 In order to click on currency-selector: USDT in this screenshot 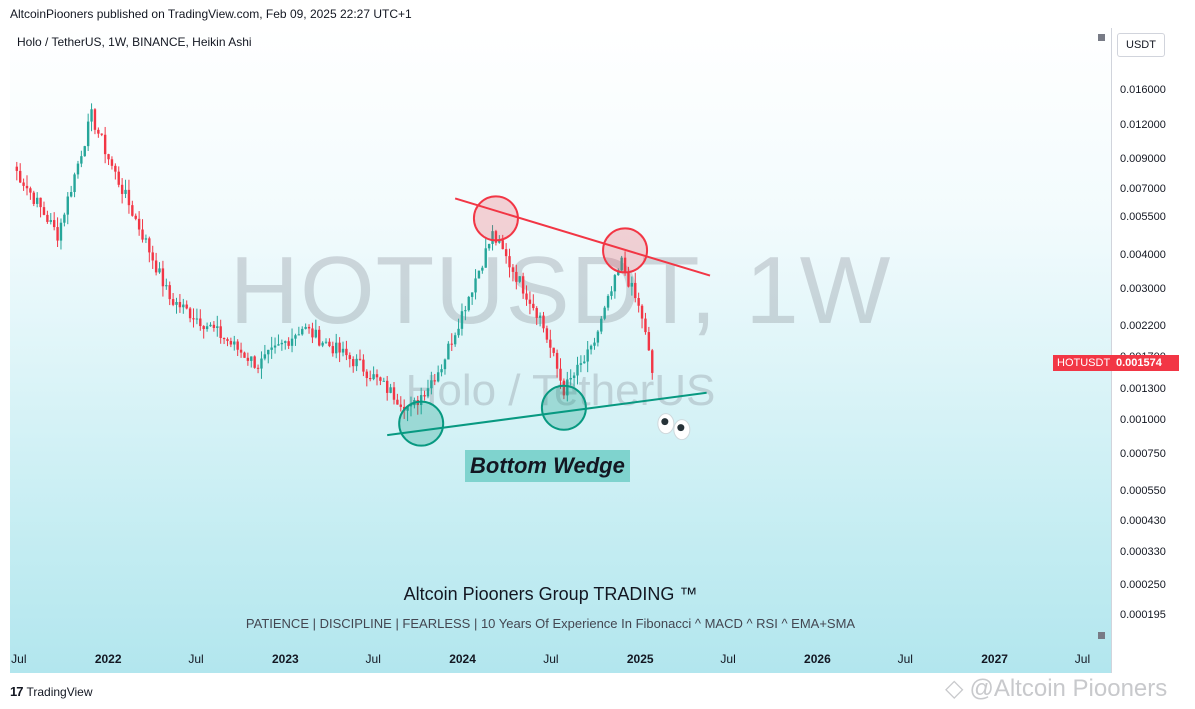, I will do `click(1141, 45)`.